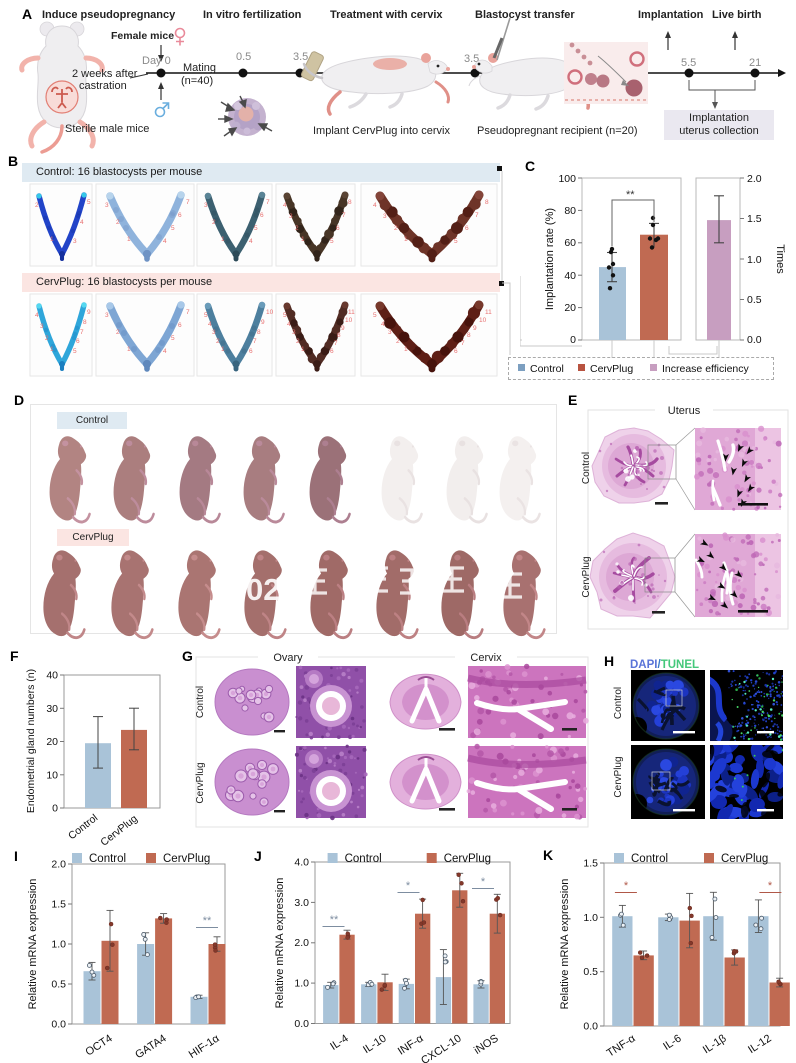 The height and width of the screenshot is (1063, 796). I want to click on svg-text: 30, so click(52, 709).